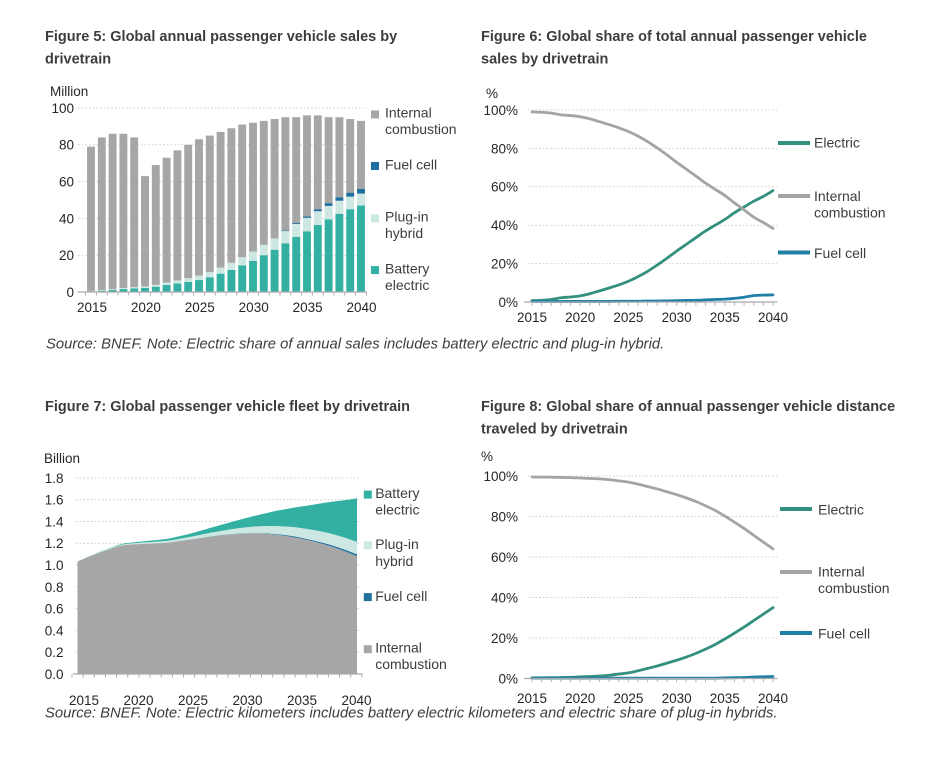  I want to click on svg-text: 0.2, so click(54, 652).